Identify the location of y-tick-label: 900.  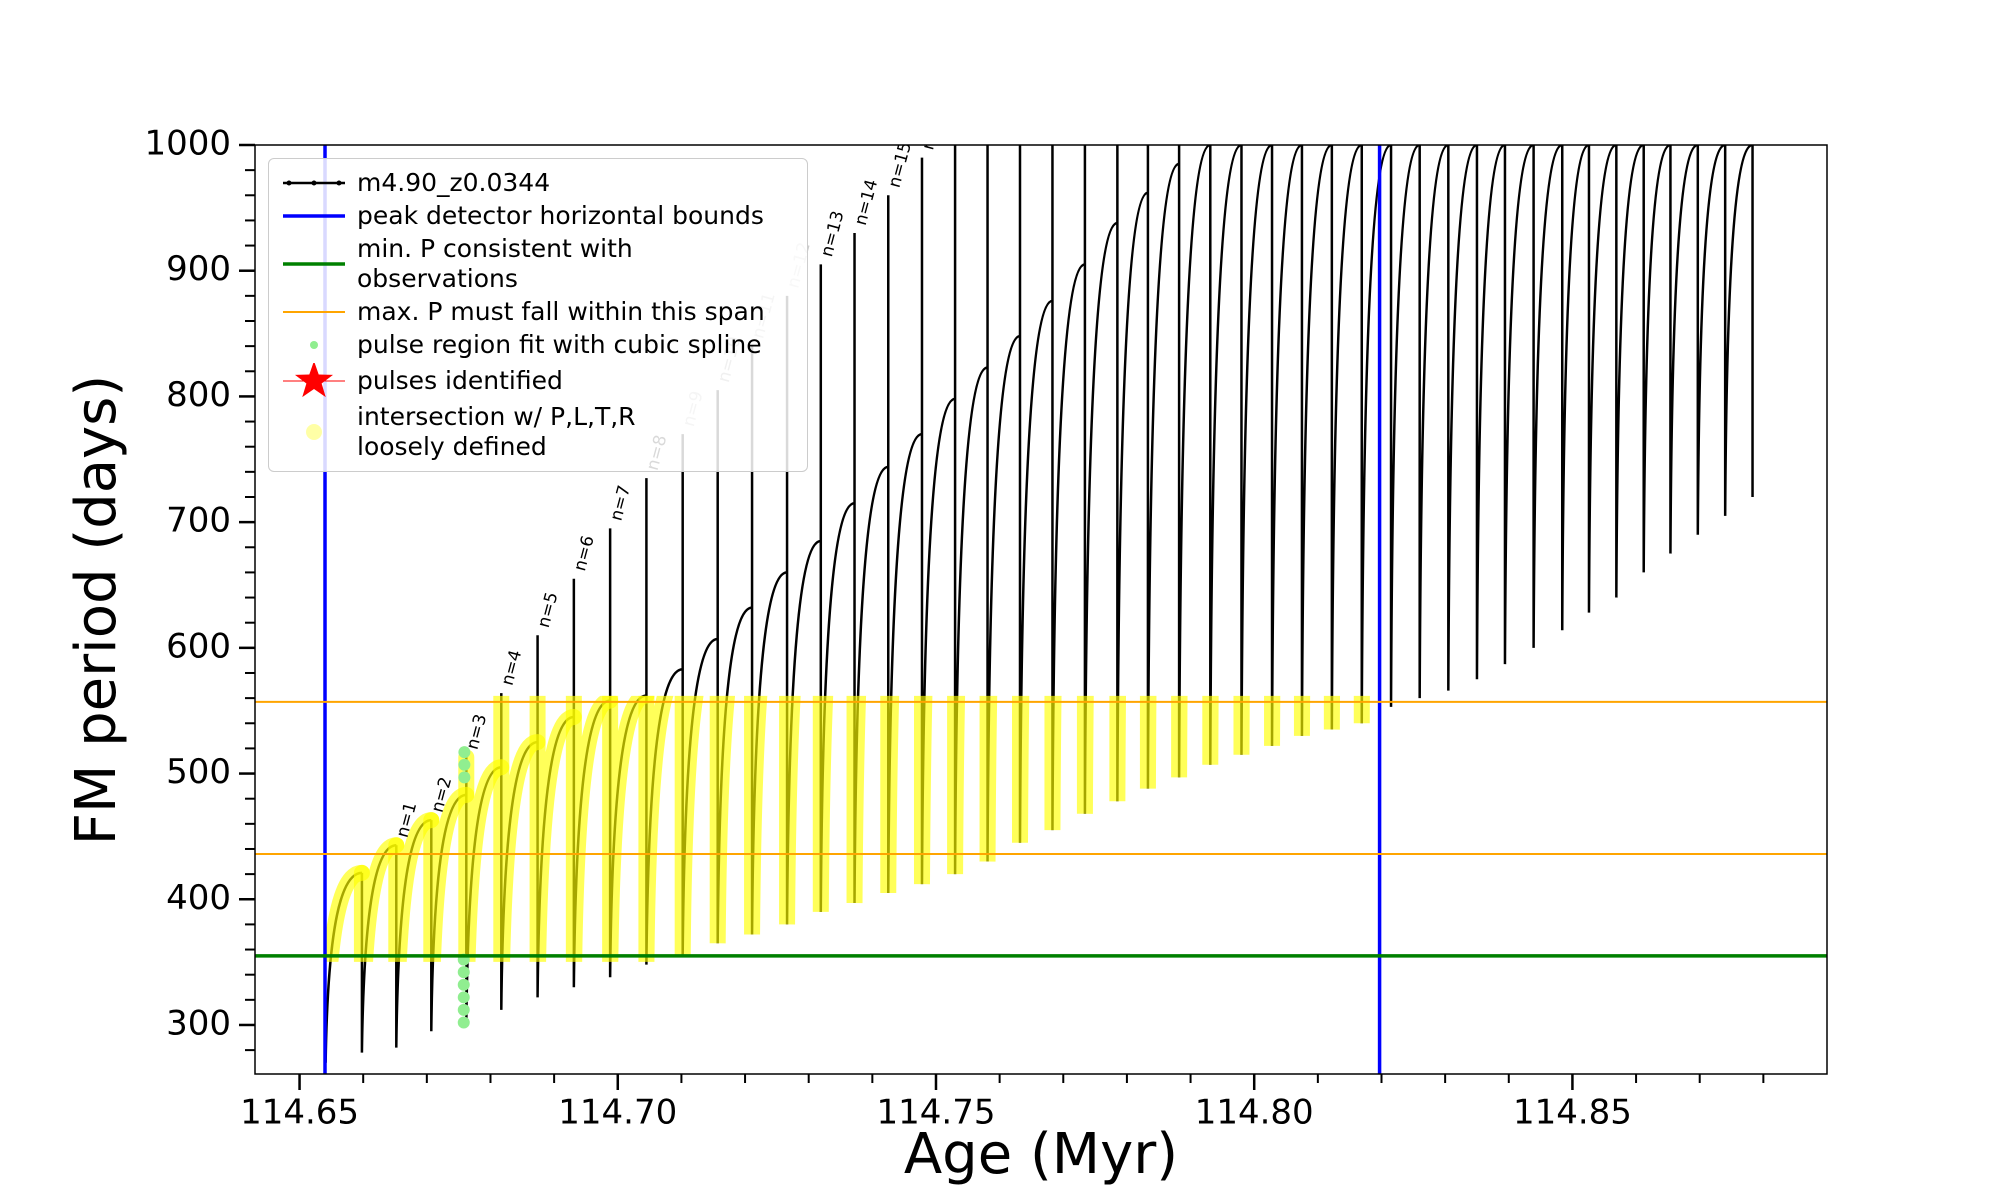
(198, 269).